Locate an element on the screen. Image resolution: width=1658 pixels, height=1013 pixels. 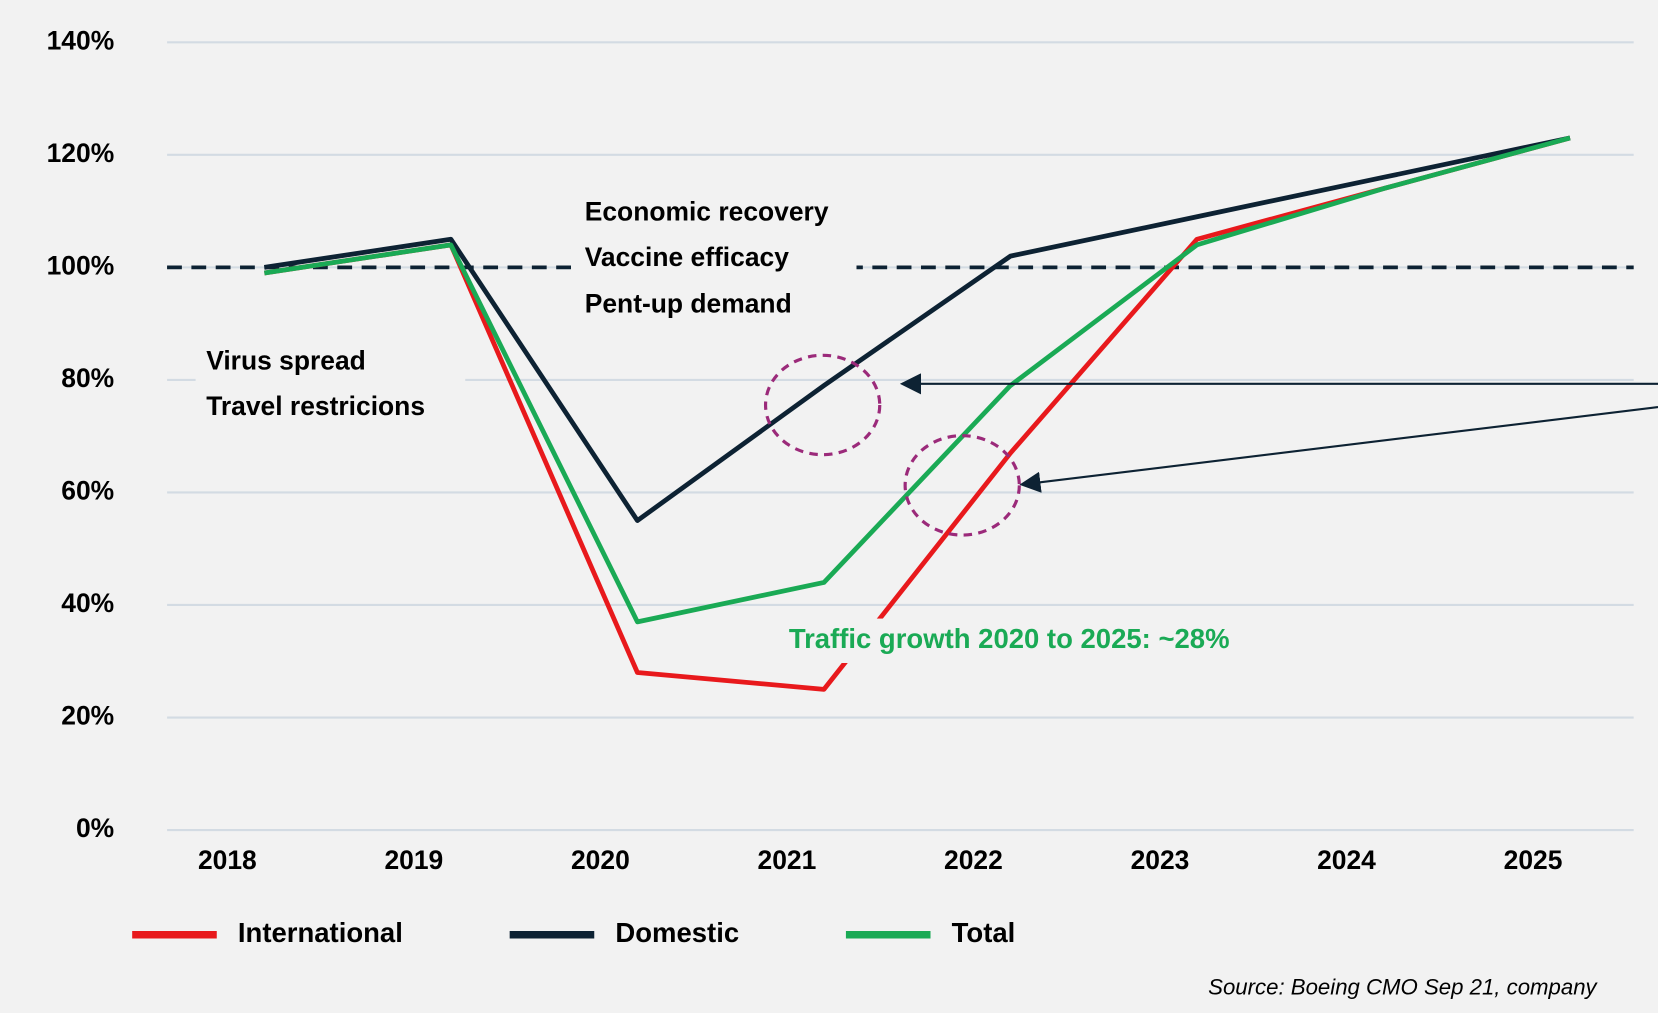
highlight-bg is located at coordinates (1047, 640).